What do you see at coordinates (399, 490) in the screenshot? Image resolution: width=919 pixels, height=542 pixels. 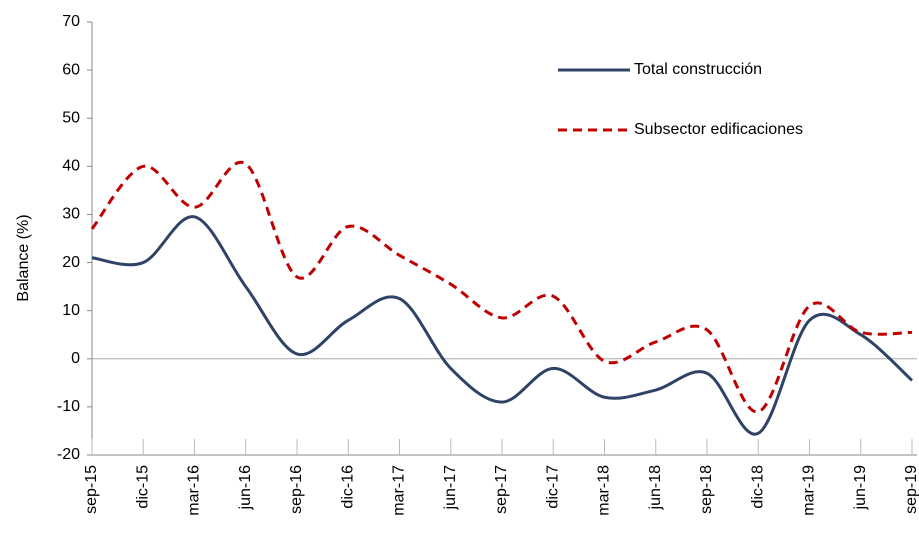 I see `x-tick-label: mar-17` at bounding box center [399, 490].